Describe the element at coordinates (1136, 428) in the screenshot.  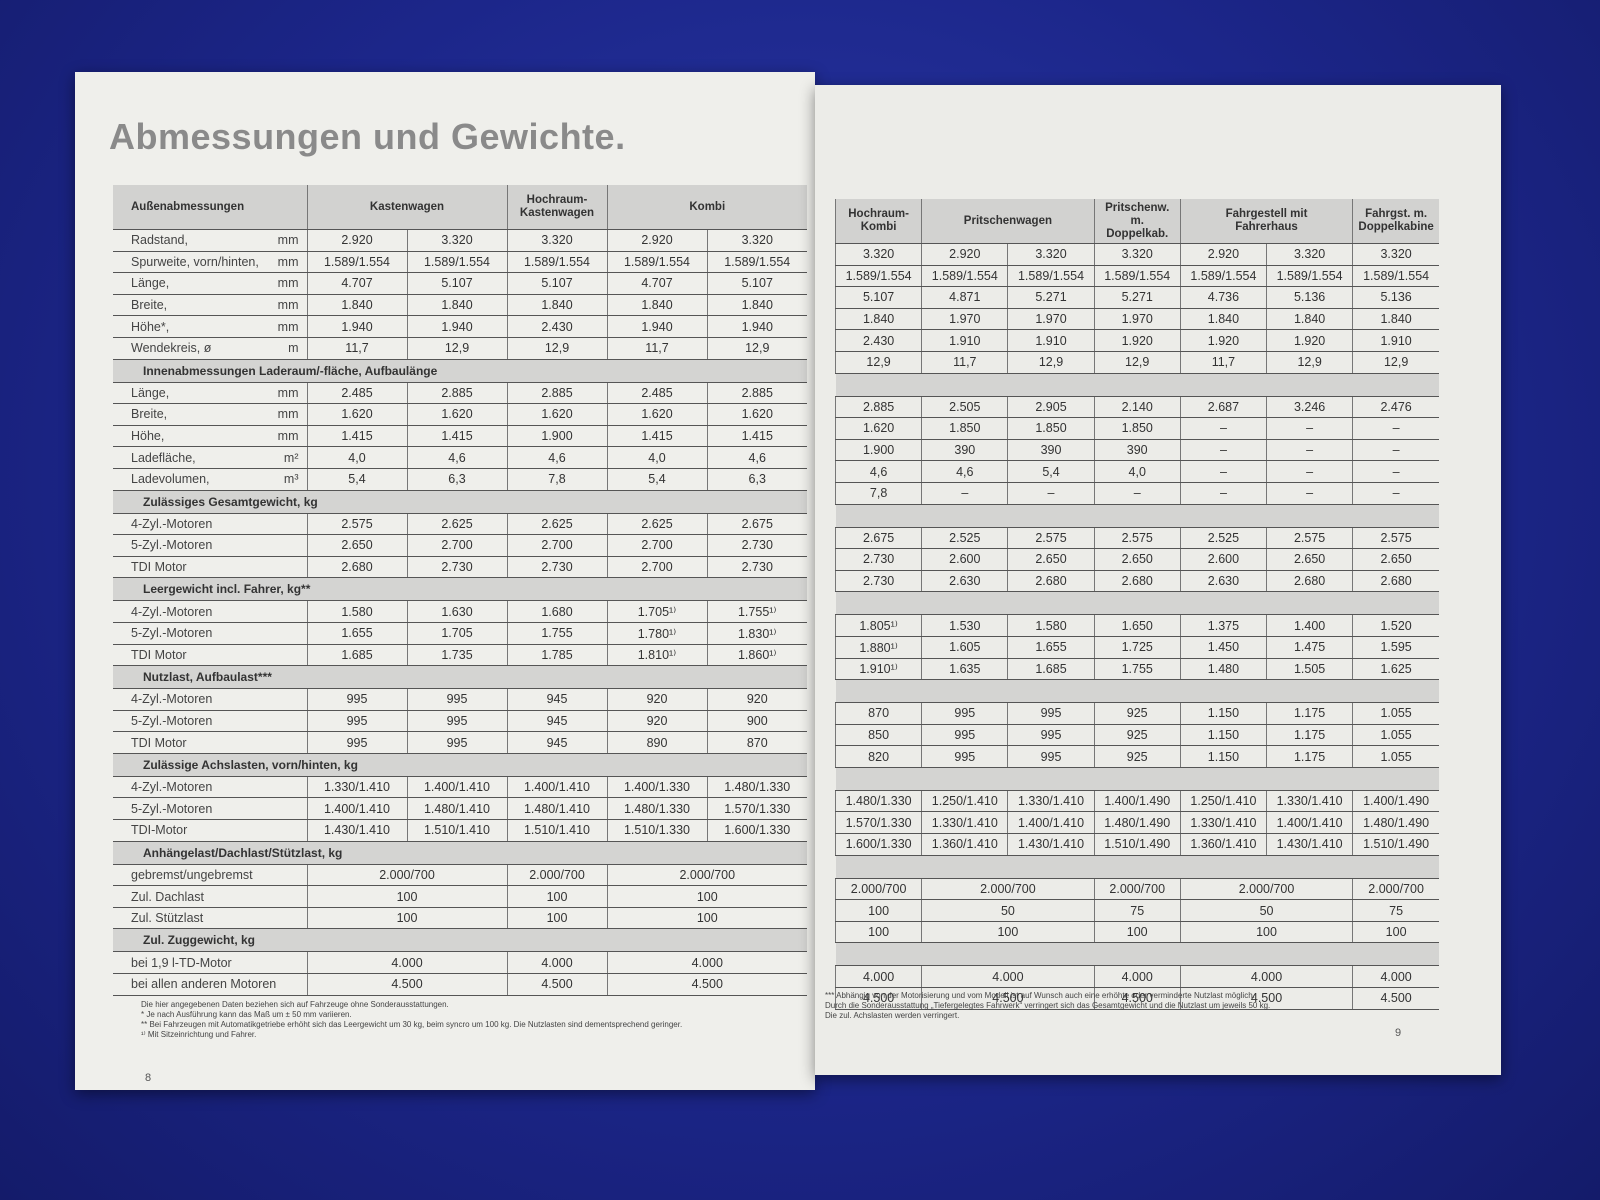
I see `table-row: 1.620 1.850 1.850 1.850– – –` at that location.